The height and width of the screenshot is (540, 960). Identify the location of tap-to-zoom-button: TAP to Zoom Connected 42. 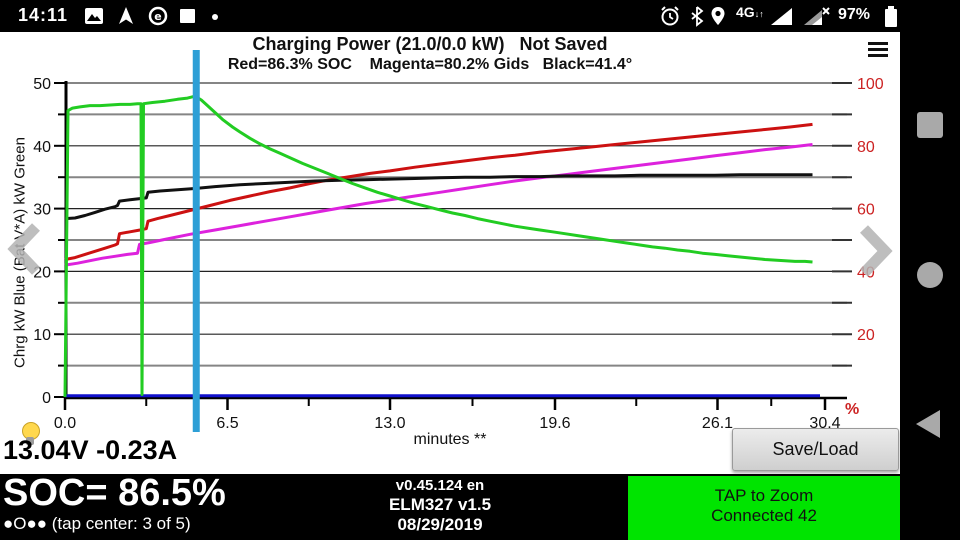
(764, 508).